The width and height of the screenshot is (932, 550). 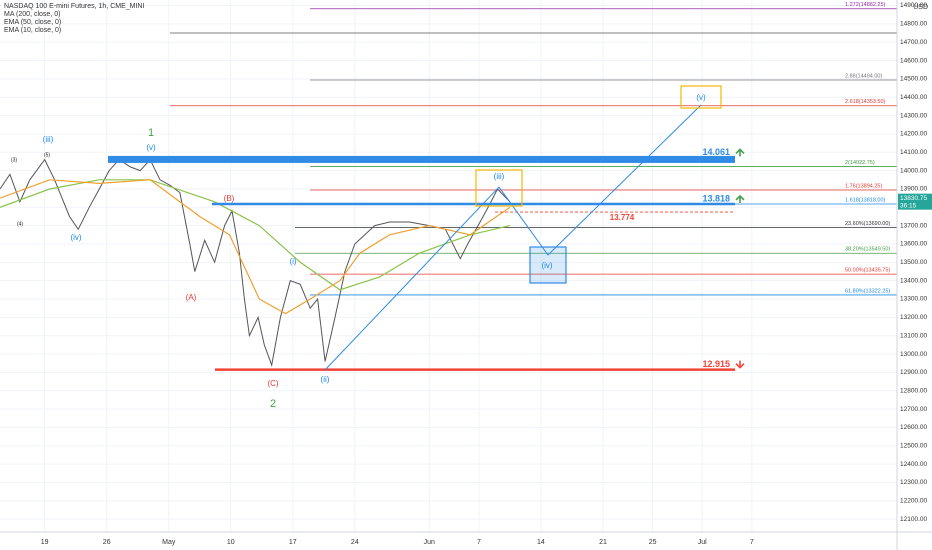 What do you see at coordinates (913, 372) in the screenshot?
I see `y-tick-label: 12900.00` at bounding box center [913, 372].